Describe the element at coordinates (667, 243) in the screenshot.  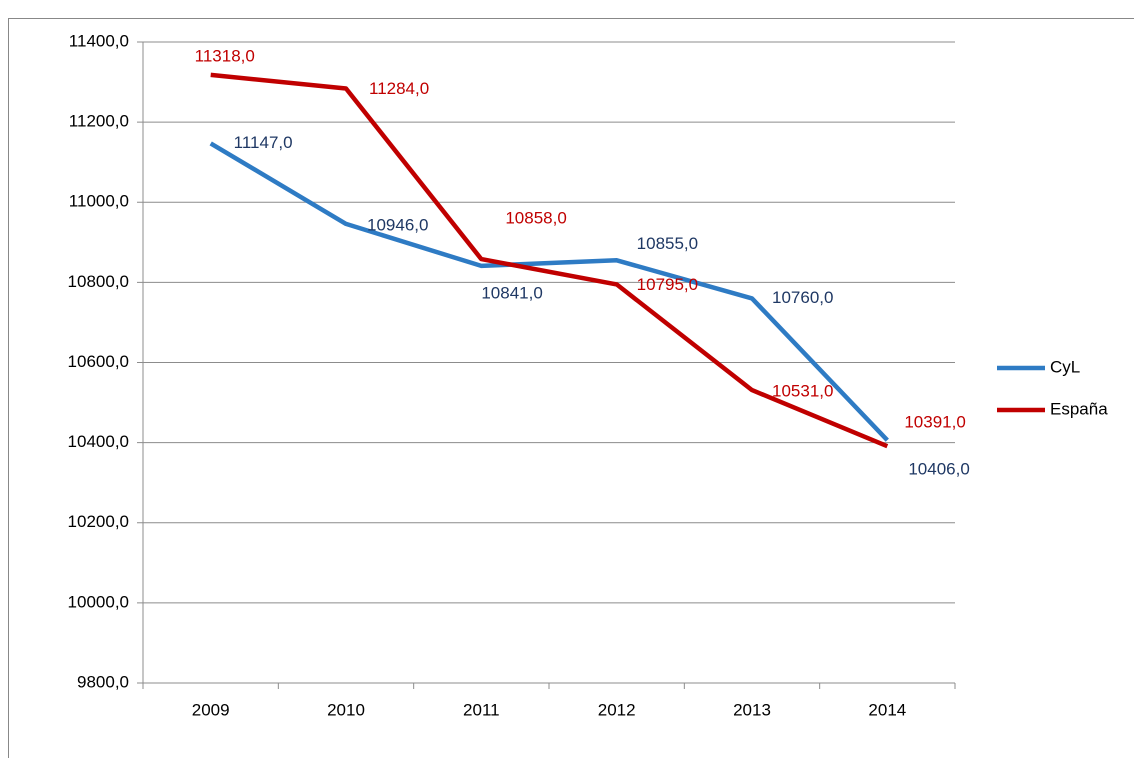
I see `data-label: 10855,0` at that location.